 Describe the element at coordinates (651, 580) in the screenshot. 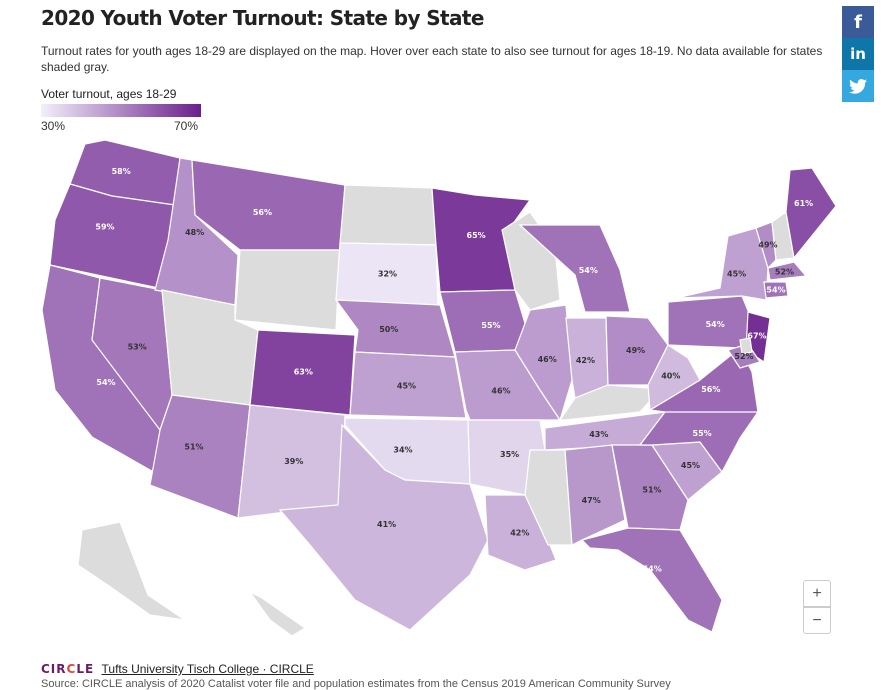

I see `state-fl` at that location.